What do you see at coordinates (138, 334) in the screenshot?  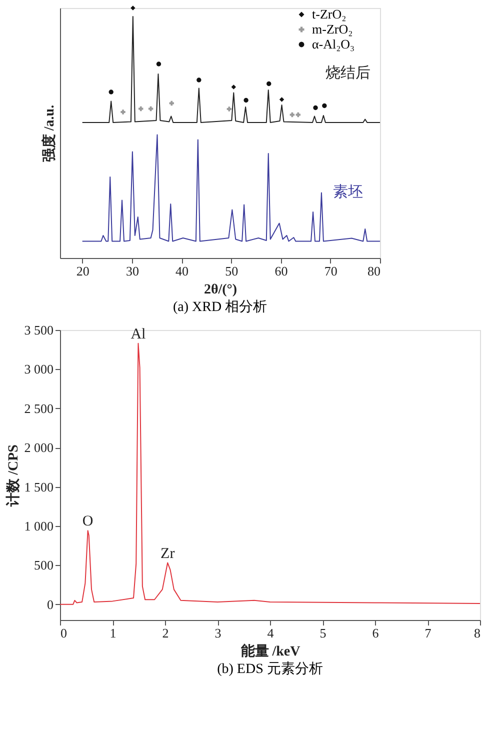 I see `annotation: Al` at bounding box center [138, 334].